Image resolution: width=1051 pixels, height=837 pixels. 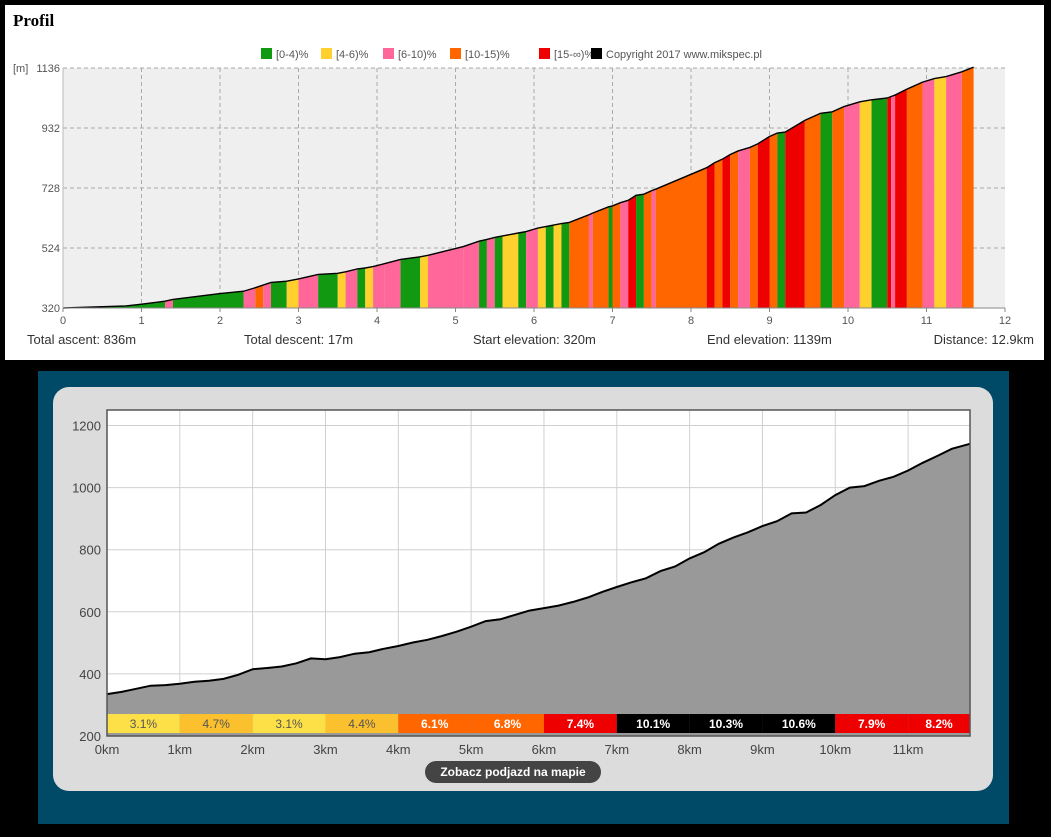 What do you see at coordinates (86, 488) in the screenshot?
I see `y-tick-label: 1000` at bounding box center [86, 488].